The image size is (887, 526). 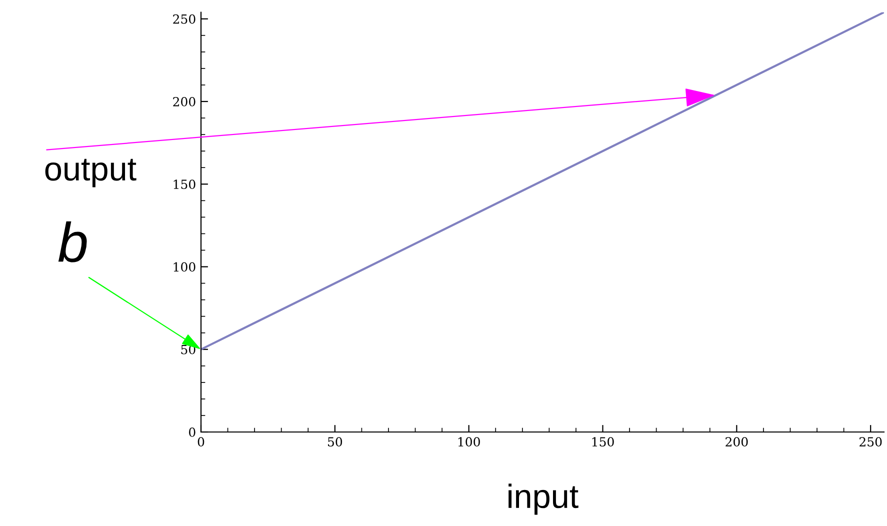 What do you see at coordinates (469, 442) in the screenshot?
I see `x-tick-label: 100` at bounding box center [469, 442].